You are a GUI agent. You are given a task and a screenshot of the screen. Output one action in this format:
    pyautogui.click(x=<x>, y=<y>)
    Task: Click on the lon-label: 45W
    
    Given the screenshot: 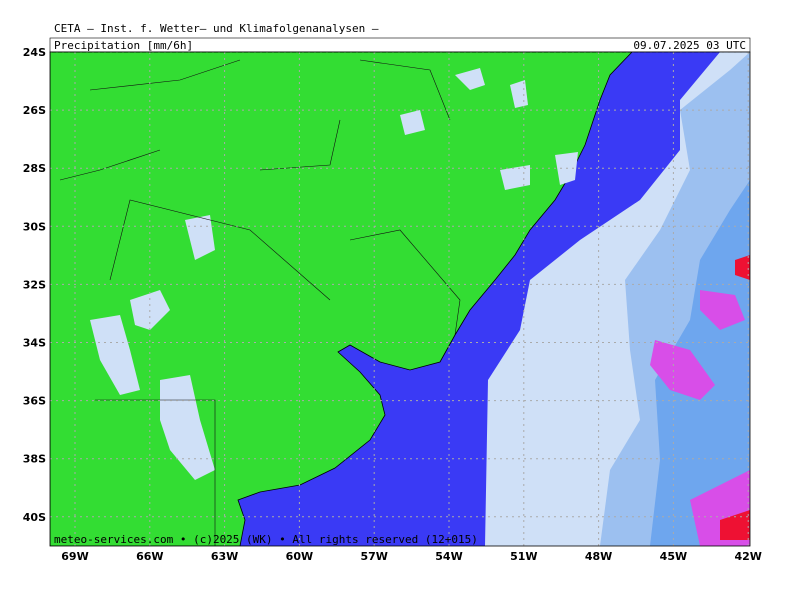 What is the action you would take?
    pyautogui.click(x=673, y=556)
    